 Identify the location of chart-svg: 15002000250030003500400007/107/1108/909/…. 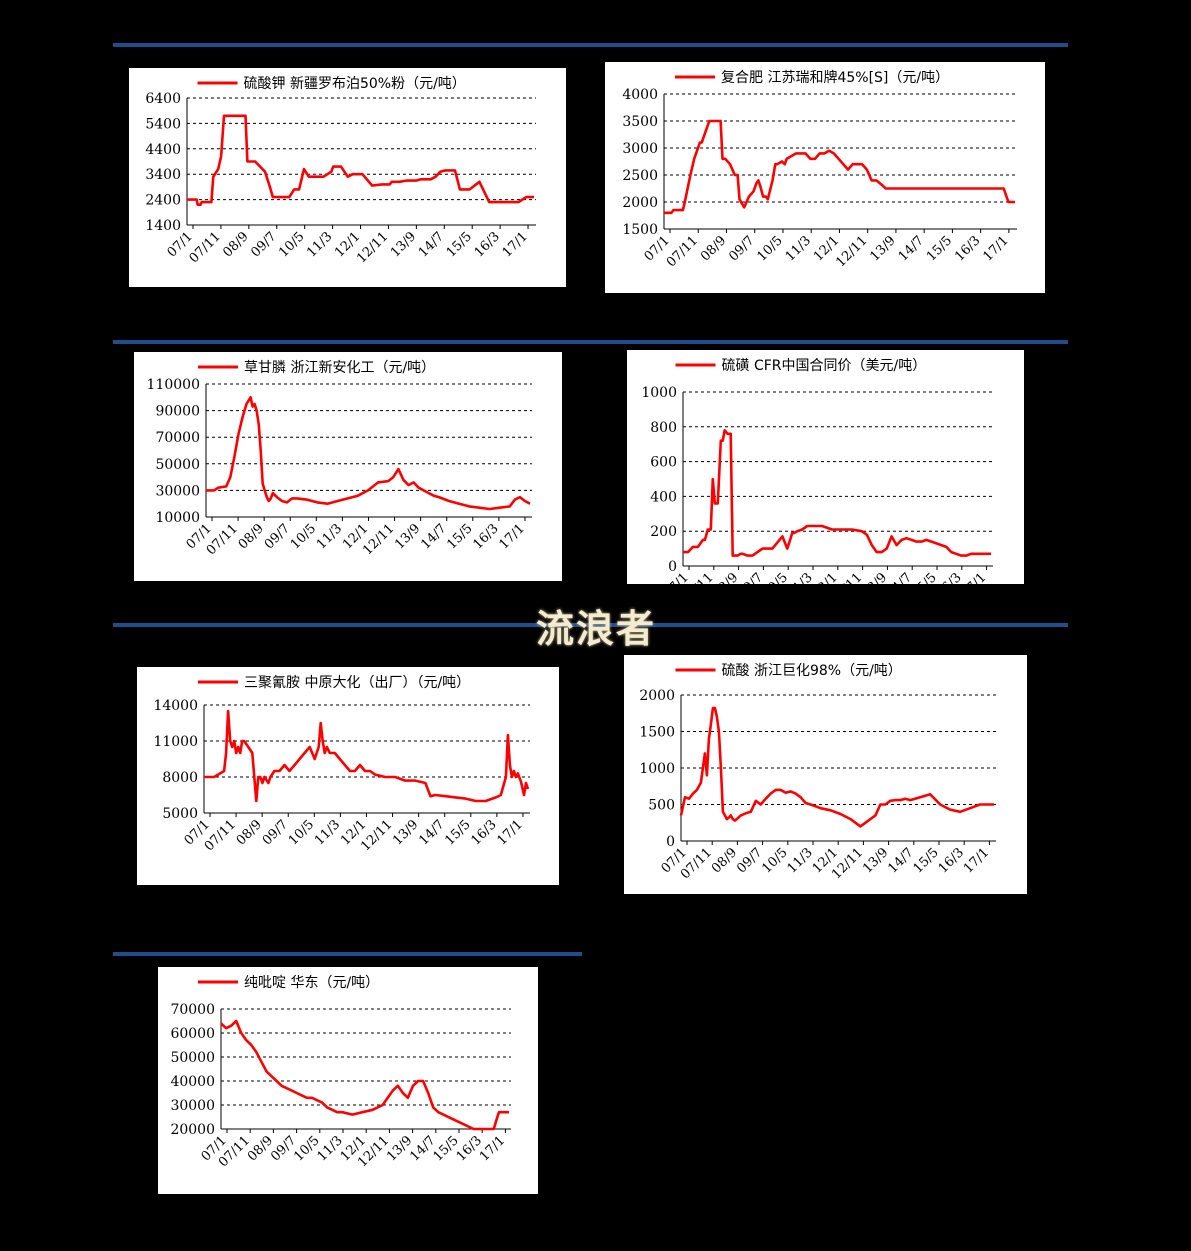
(819, 169).